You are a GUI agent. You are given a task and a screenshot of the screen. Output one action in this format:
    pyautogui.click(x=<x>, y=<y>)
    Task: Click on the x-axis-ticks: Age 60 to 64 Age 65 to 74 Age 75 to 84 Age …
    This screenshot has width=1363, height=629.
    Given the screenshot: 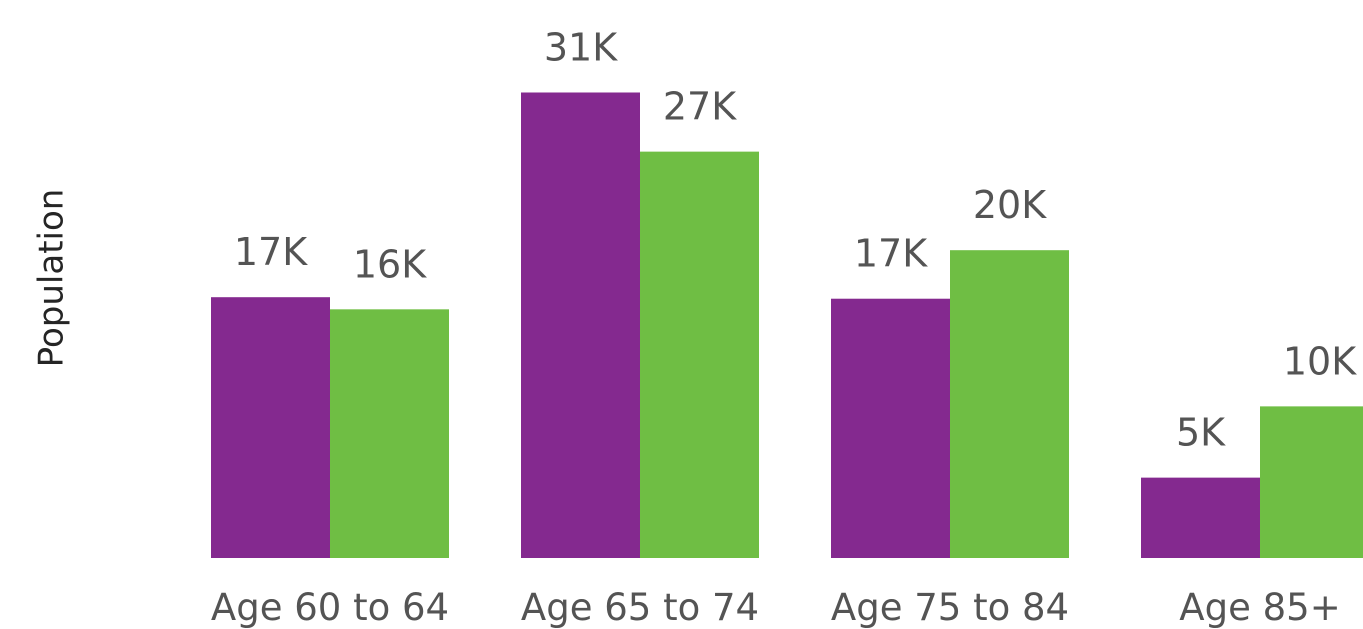 What is the action you would take?
    pyautogui.click(x=776, y=607)
    